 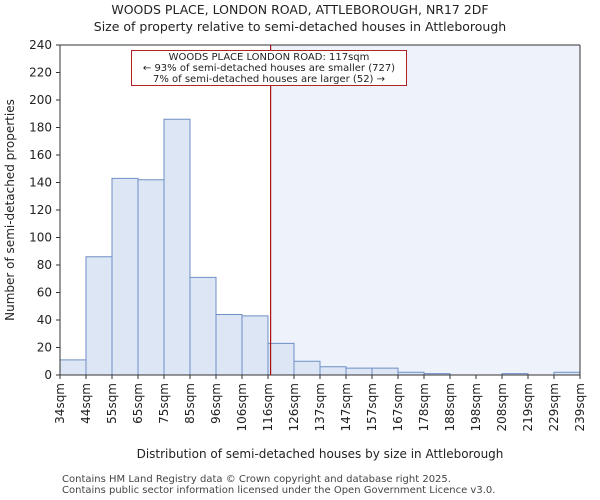 What do you see at coordinates (40, 128) in the screenshot?
I see `y-tick-label: 180` at bounding box center [40, 128].